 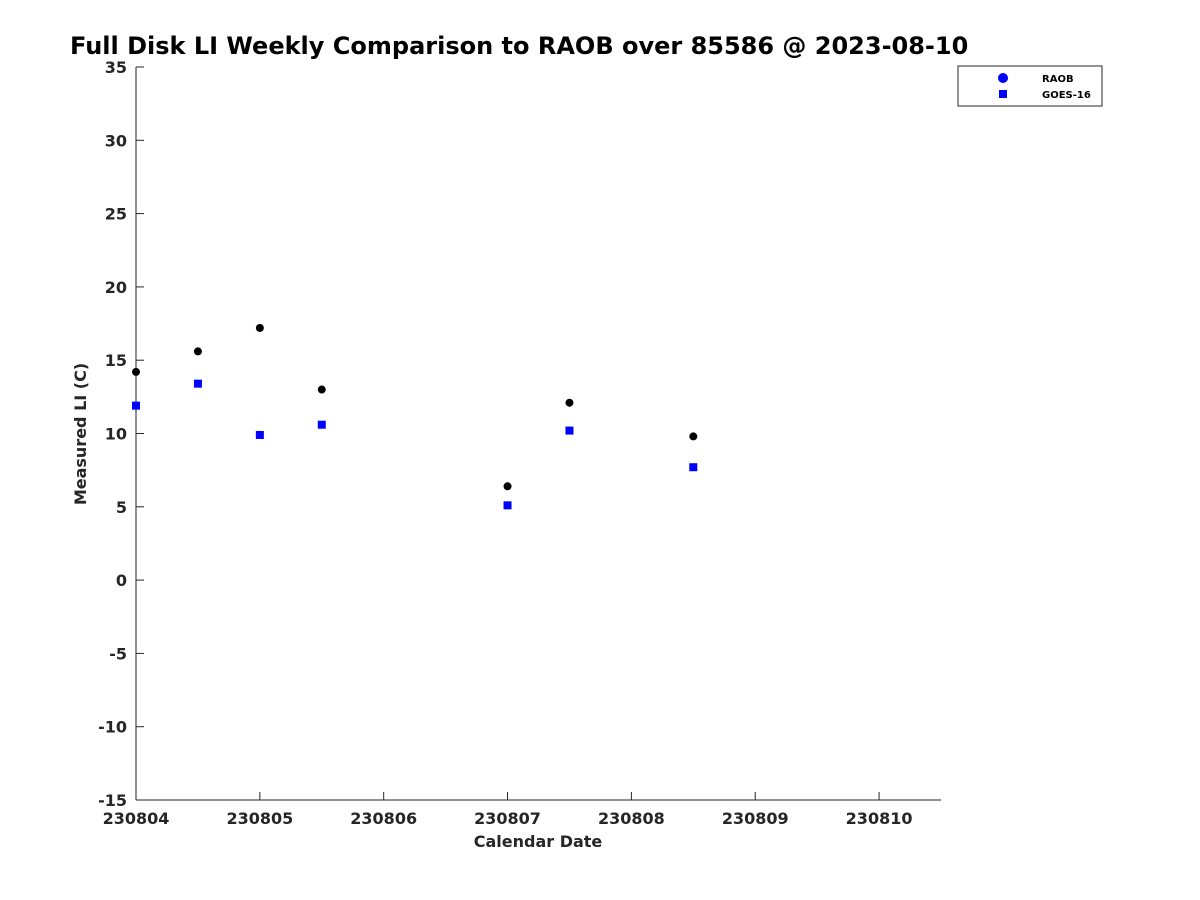 What do you see at coordinates (259, 818) in the screenshot?
I see `x-tick-label: 230805` at bounding box center [259, 818].